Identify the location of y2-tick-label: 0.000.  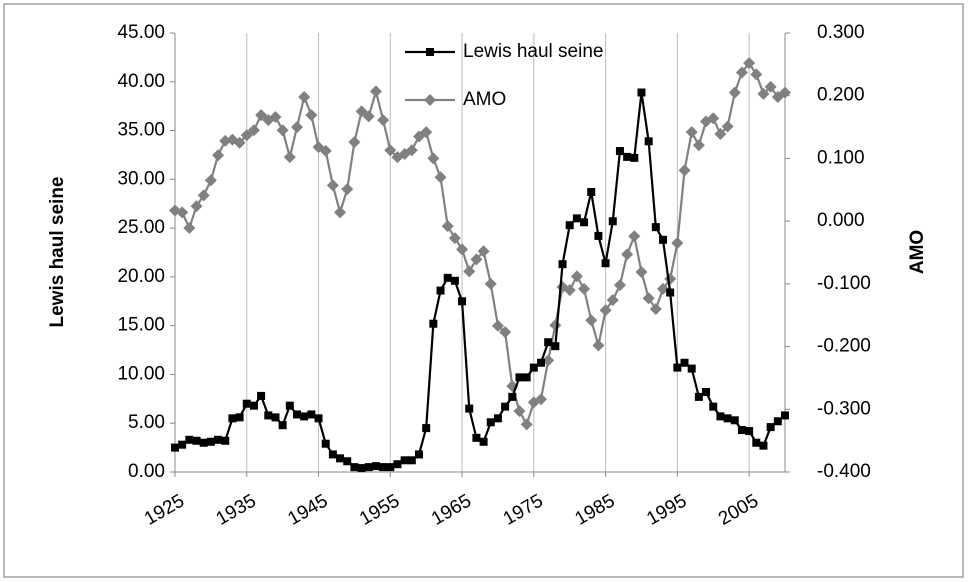
(841, 220).